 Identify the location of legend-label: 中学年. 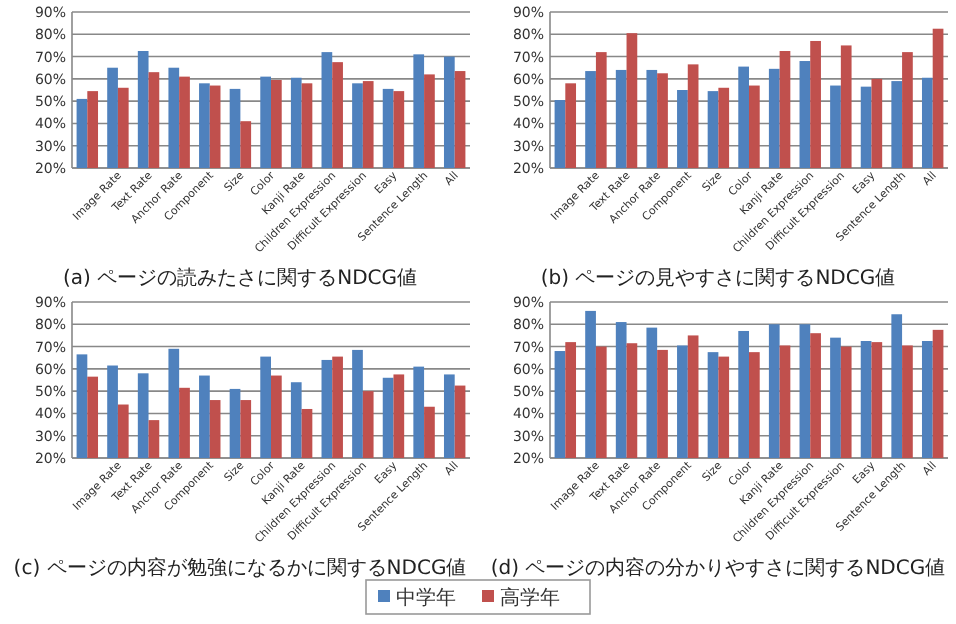
(426, 598).